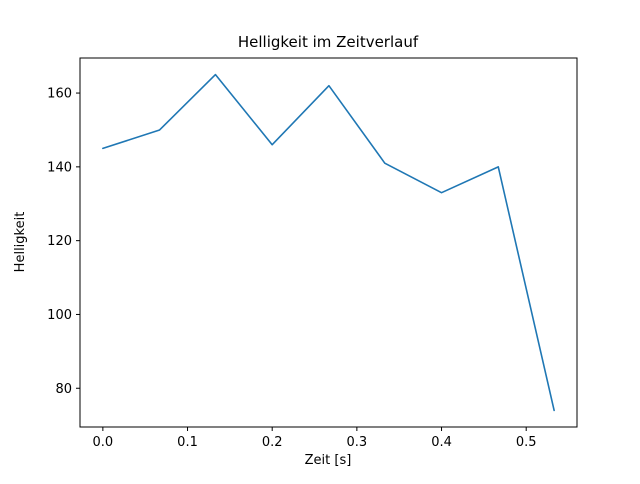 The width and height of the screenshot is (640, 484). I want to click on x-axis-label: Zeit [s], so click(328, 460).